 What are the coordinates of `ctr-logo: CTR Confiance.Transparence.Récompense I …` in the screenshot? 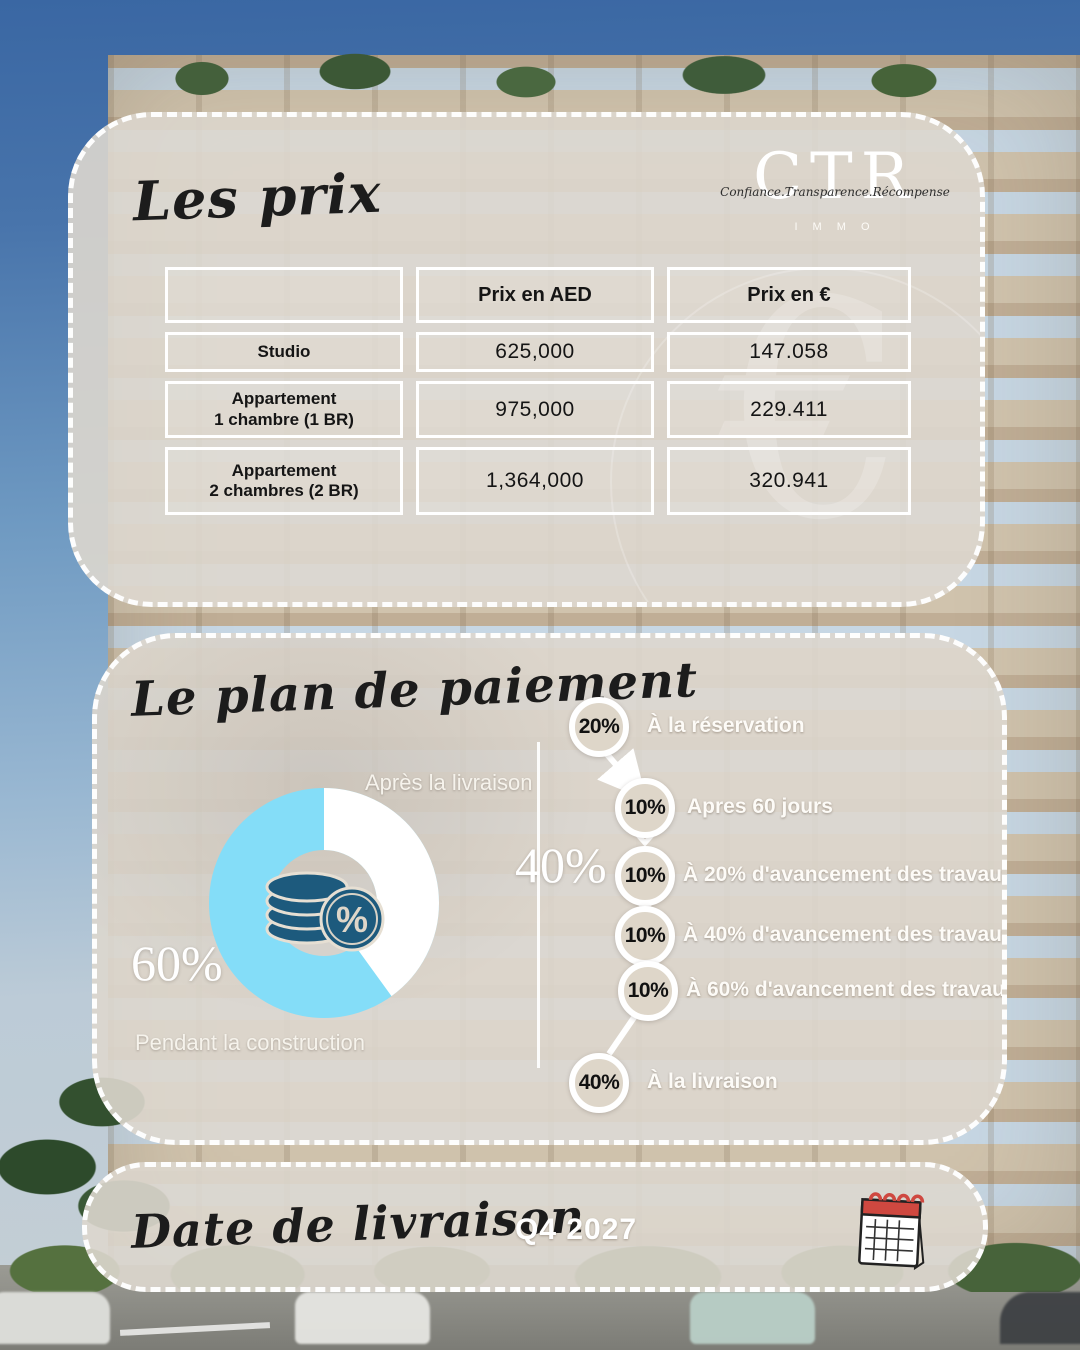 It's located at (835, 200).